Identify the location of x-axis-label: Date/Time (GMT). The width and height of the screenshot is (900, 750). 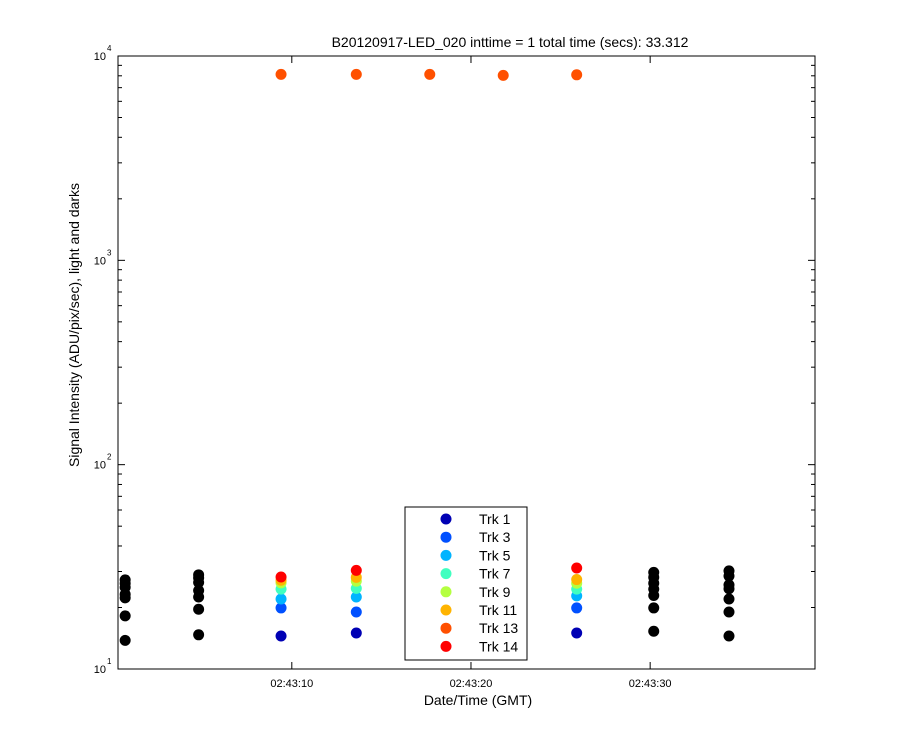
(478, 700).